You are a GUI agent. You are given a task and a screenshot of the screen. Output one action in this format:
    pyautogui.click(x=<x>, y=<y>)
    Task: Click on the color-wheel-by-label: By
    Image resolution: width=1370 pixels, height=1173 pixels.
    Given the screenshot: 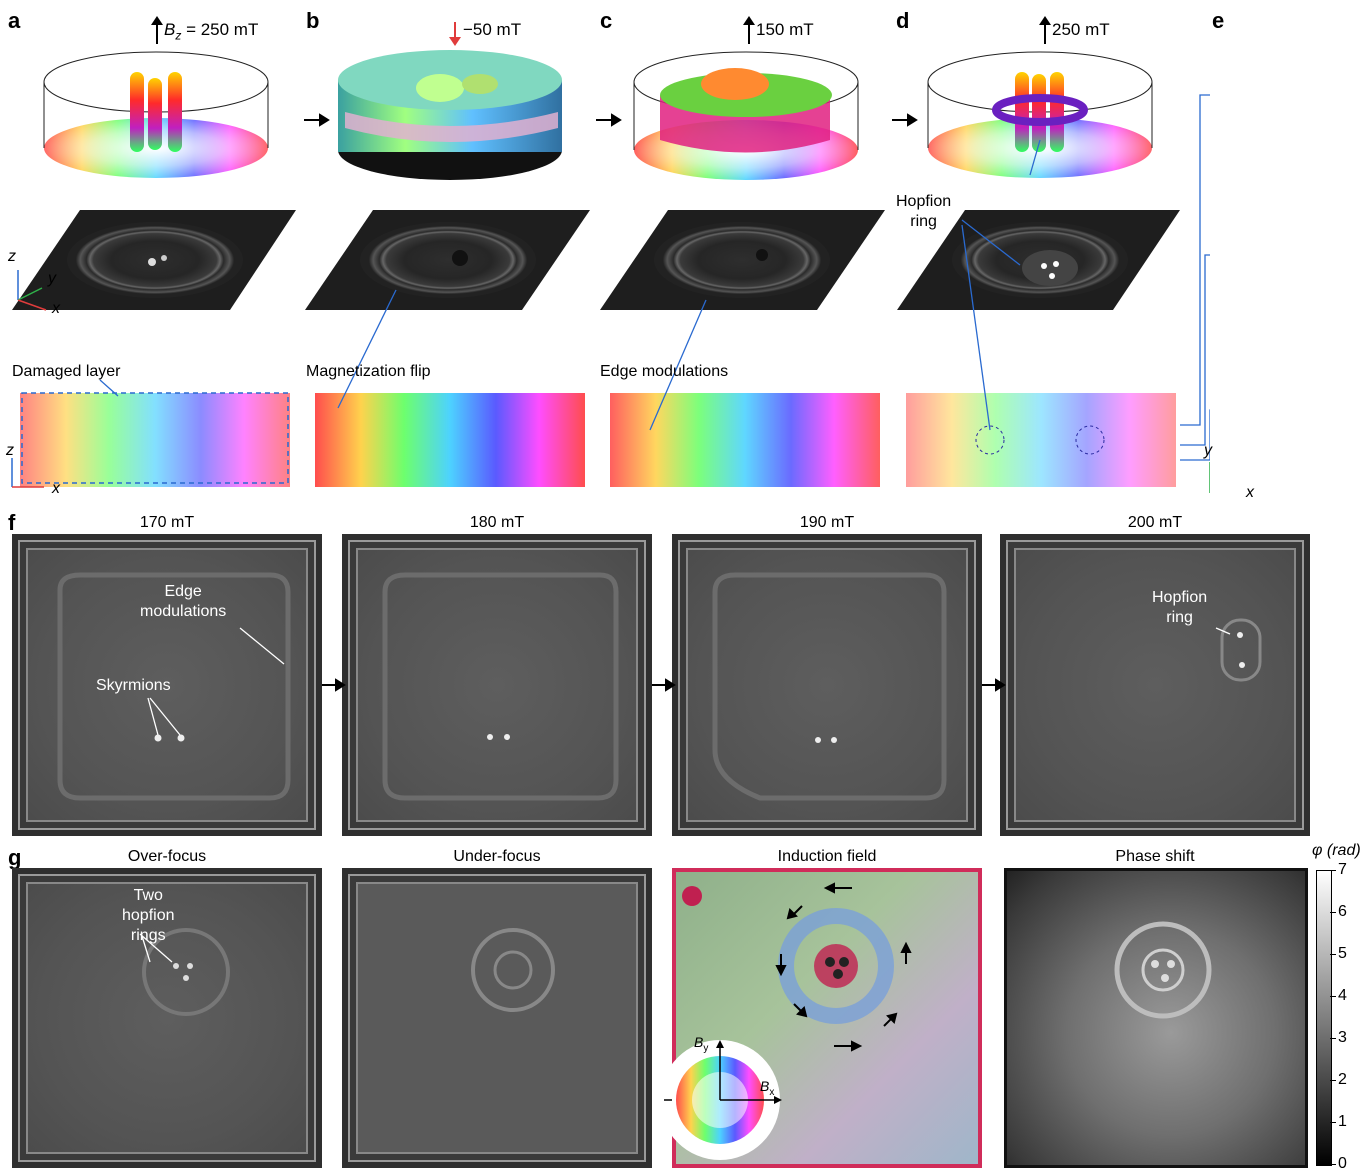 What is the action you would take?
    pyautogui.click(x=701, y=1044)
    